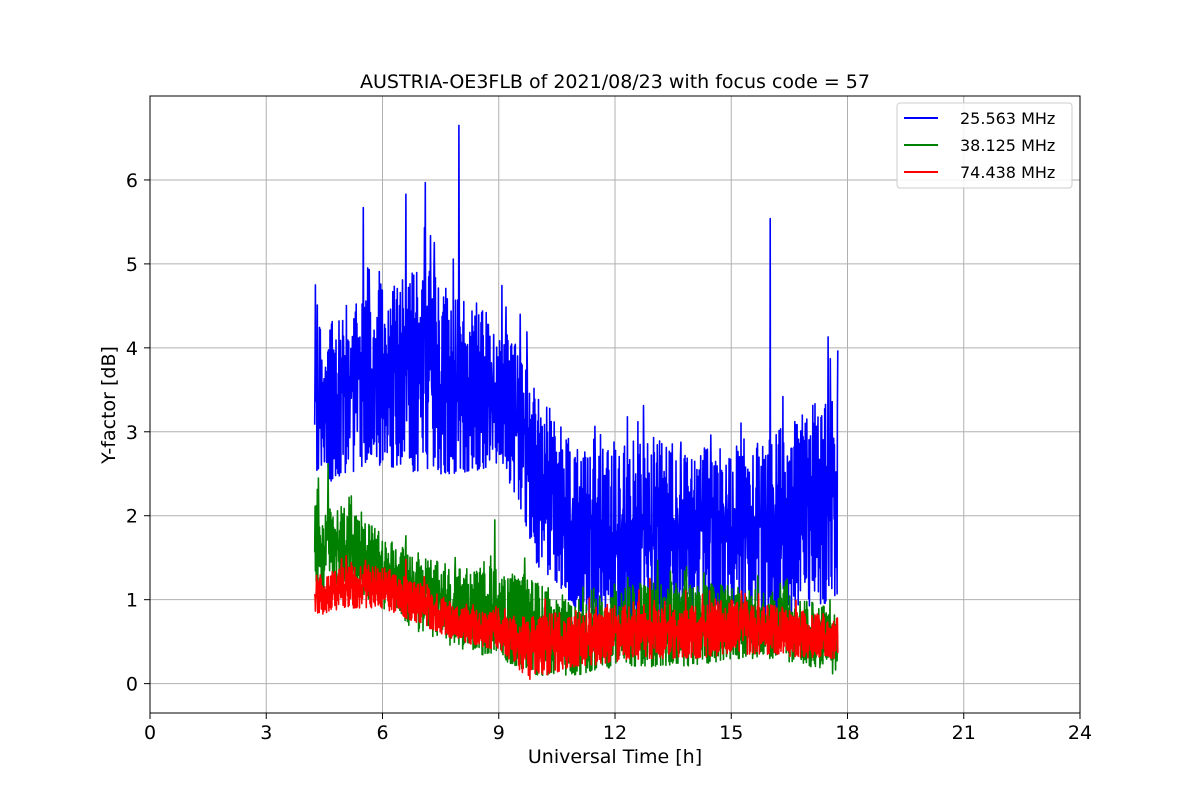 The width and height of the screenshot is (1200, 800). What do you see at coordinates (1007, 118) in the screenshot?
I see `legend-label-25-563: 25.563 MHz` at bounding box center [1007, 118].